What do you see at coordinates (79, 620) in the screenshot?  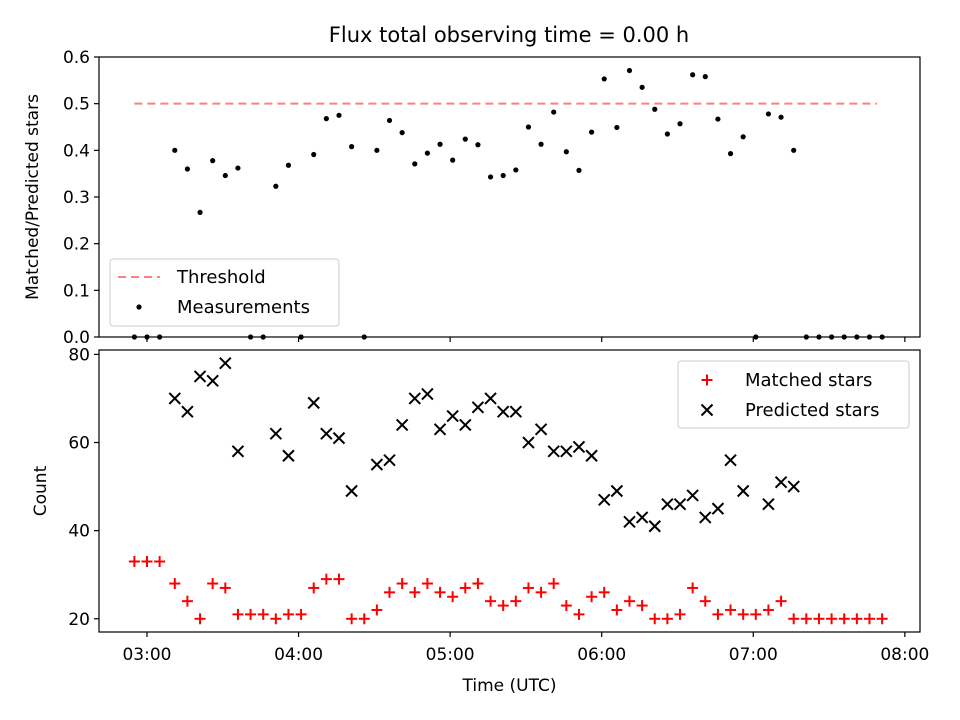 I see `bottom-ytick-label: 20` at bounding box center [79, 620].